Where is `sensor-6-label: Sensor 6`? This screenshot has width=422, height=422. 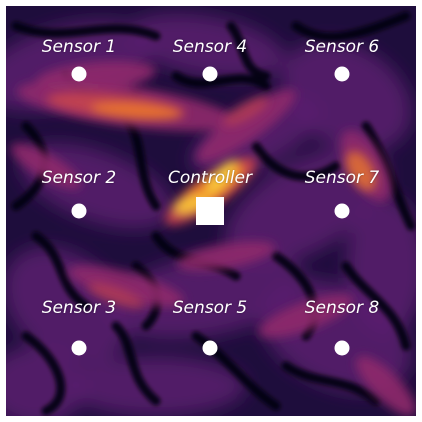
sensor-6-label: Sensor 6 is located at coordinates (342, 47).